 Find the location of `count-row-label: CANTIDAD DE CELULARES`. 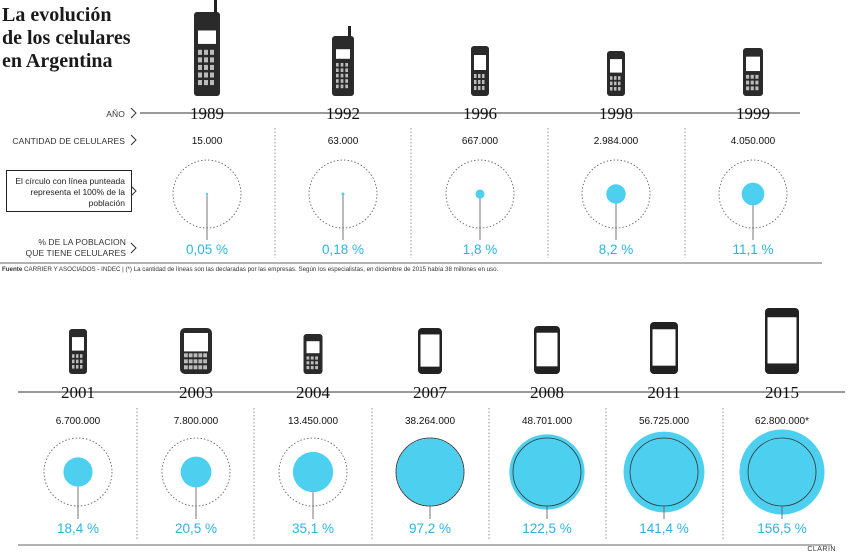

count-row-label: CANTIDAD DE CELULARES is located at coordinates (68, 141).